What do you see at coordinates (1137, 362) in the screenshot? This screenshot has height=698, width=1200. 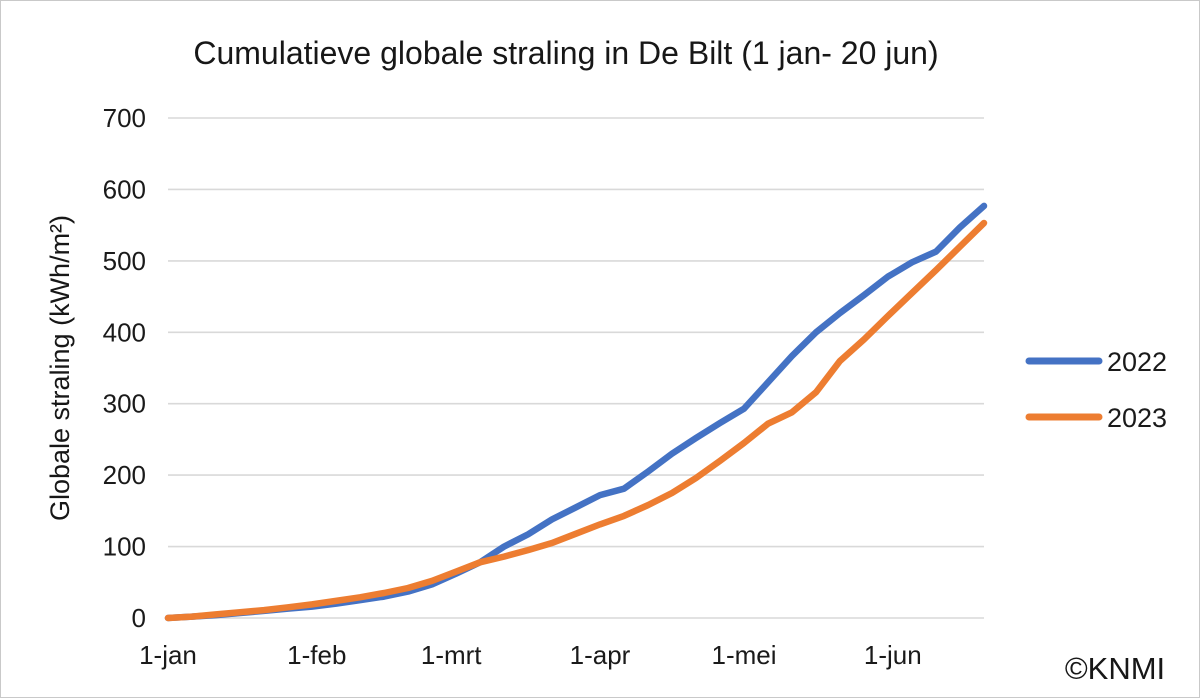 I see `legend-label-2022: 2022` at bounding box center [1137, 362].